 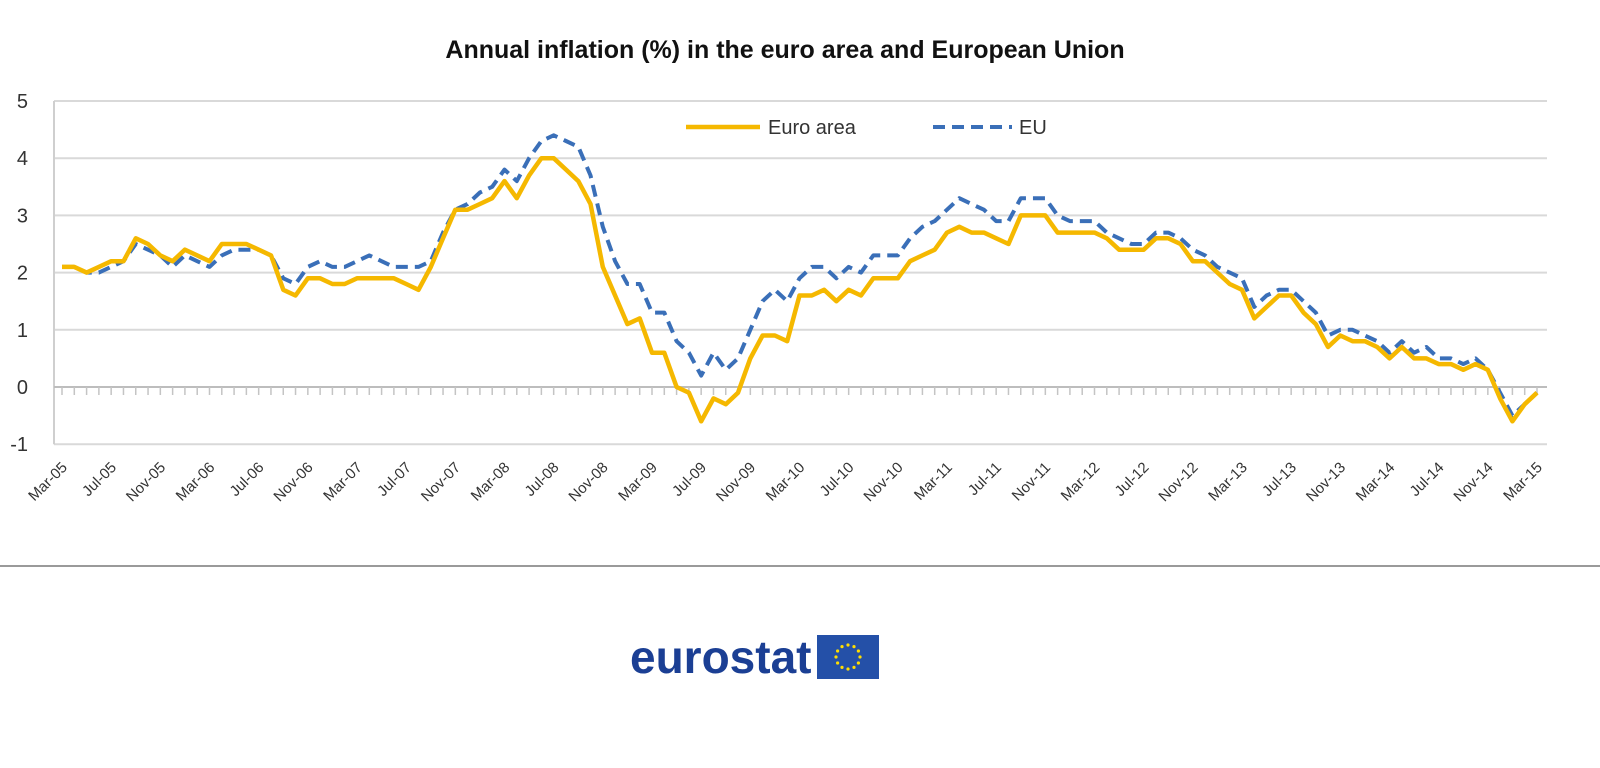 I want to click on x-tick-label: Mar-10, so click(x=786, y=482).